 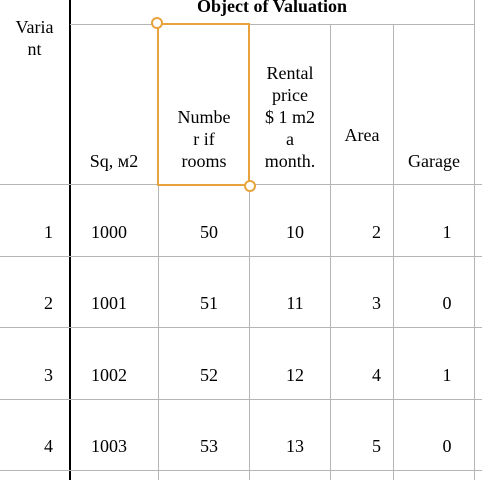 I want to click on cell-area: 4, so click(x=376, y=375).